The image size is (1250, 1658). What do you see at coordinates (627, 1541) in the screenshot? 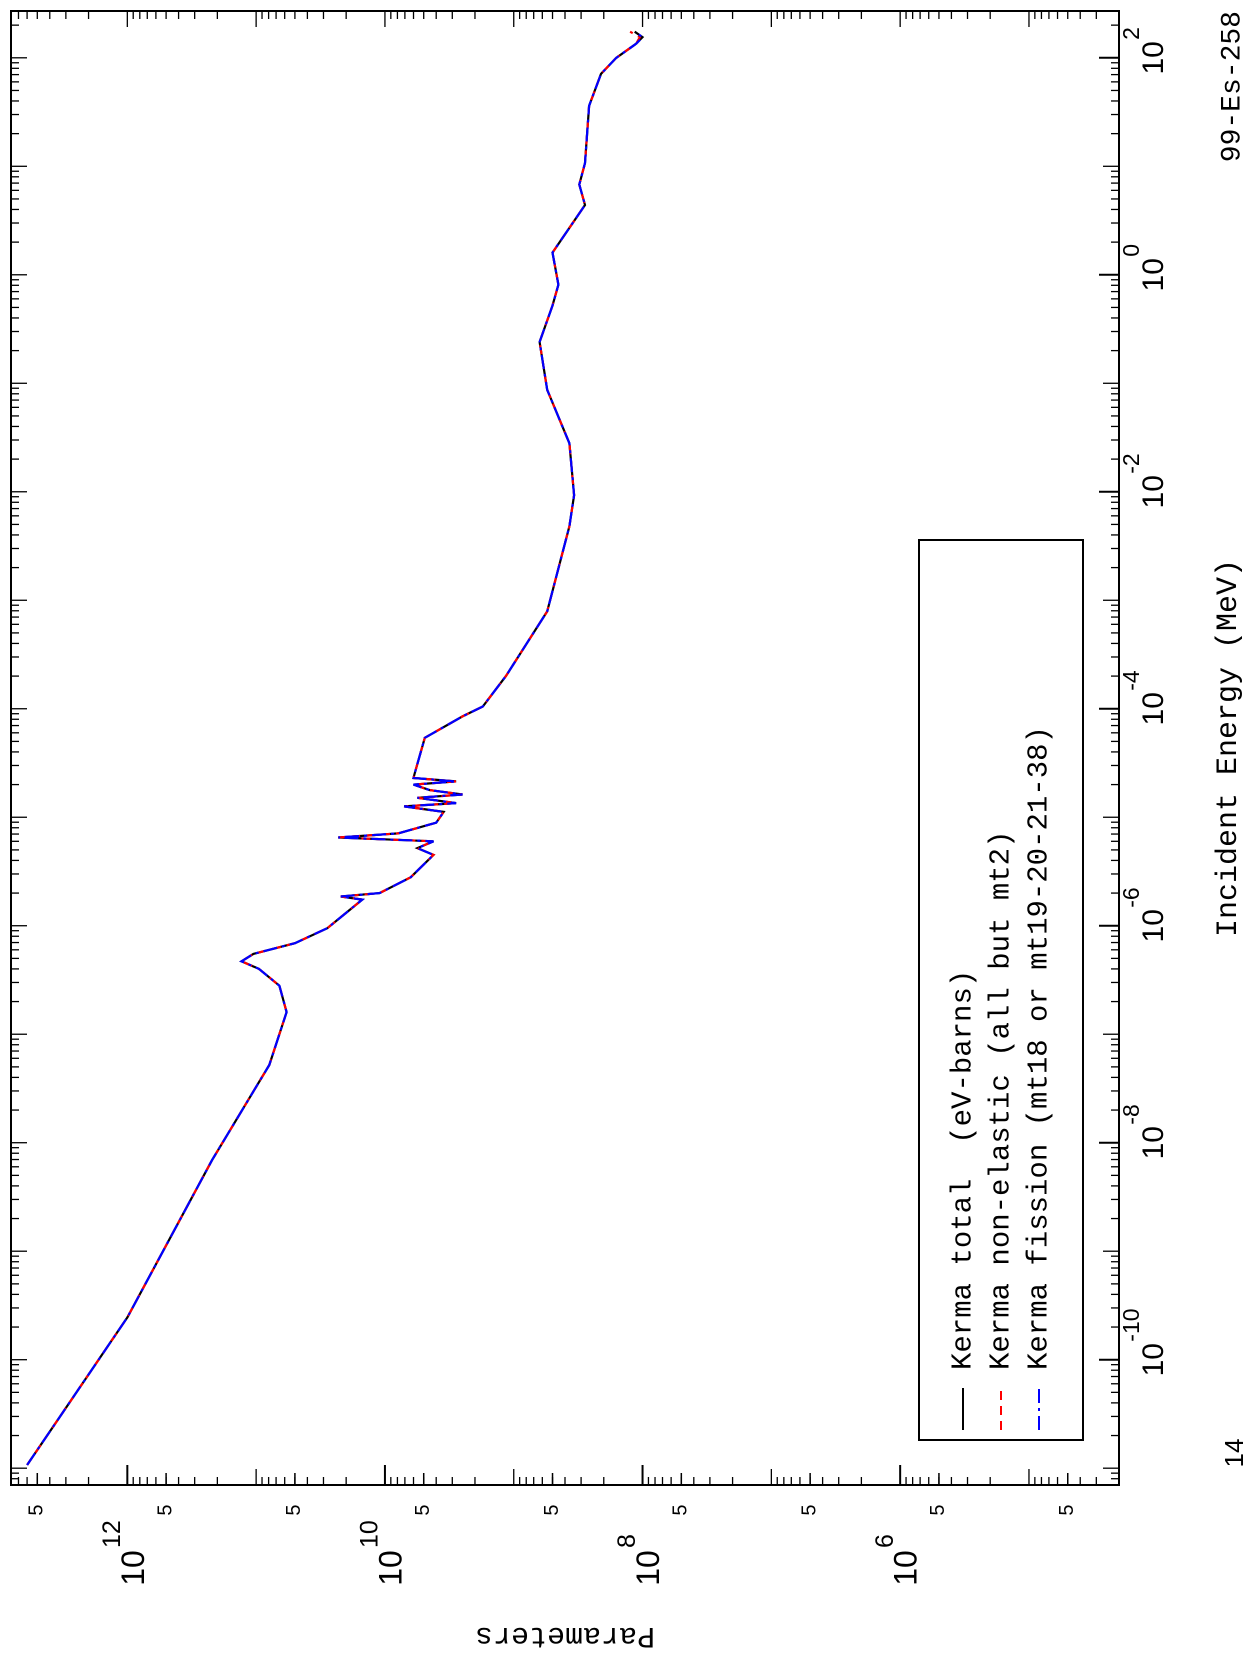
I see `y-tick-exponent: 8` at bounding box center [627, 1541].